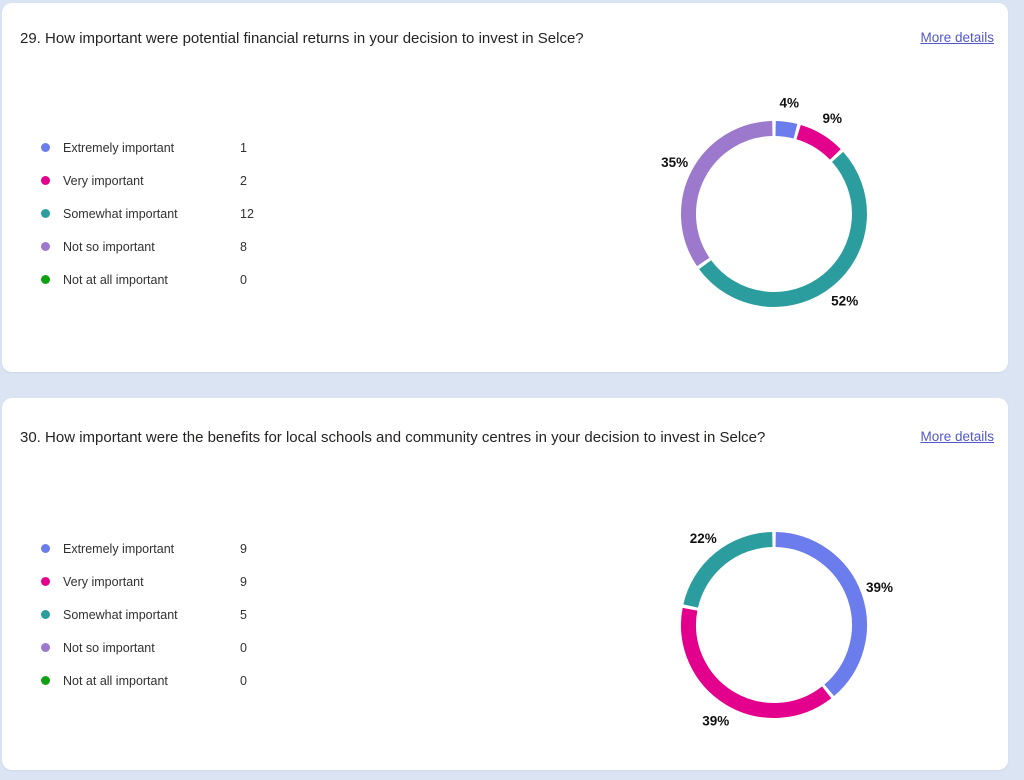 This screenshot has height=780, width=1024. I want to click on legend-count: 1, so click(243, 147).